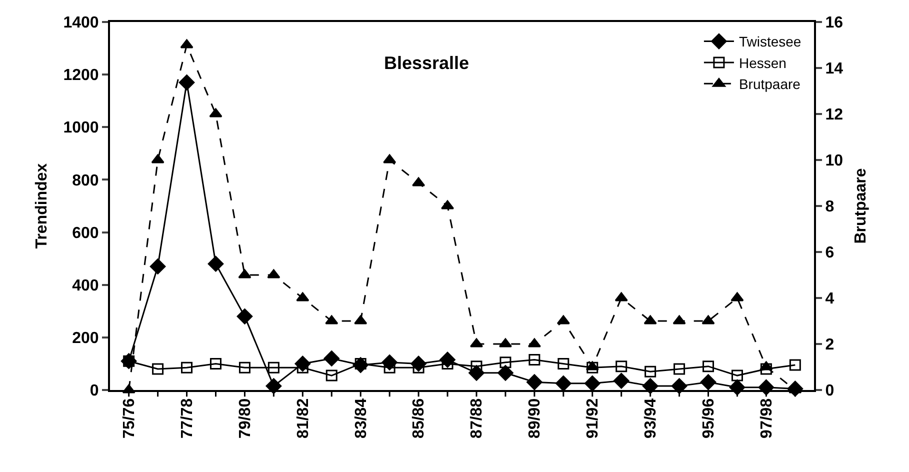 The width and height of the screenshot is (909, 472). What do you see at coordinates (829, 299) in the screenshot?
I see `y2-tick-label: 4` at bounding box center [829, 299].